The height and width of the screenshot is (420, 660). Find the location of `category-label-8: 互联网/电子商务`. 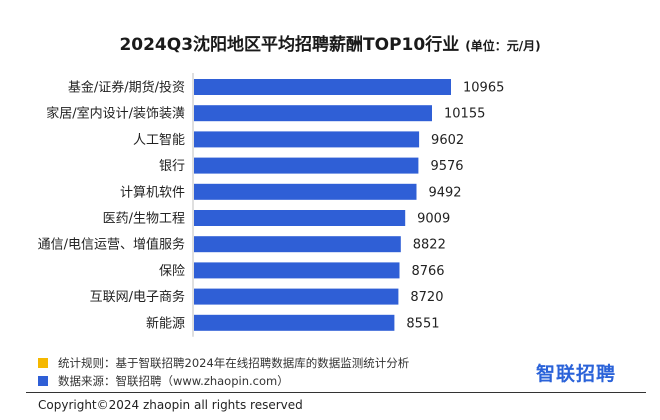

category-label-8: 互联网/电子商务 is located at coordinates (137, 297).